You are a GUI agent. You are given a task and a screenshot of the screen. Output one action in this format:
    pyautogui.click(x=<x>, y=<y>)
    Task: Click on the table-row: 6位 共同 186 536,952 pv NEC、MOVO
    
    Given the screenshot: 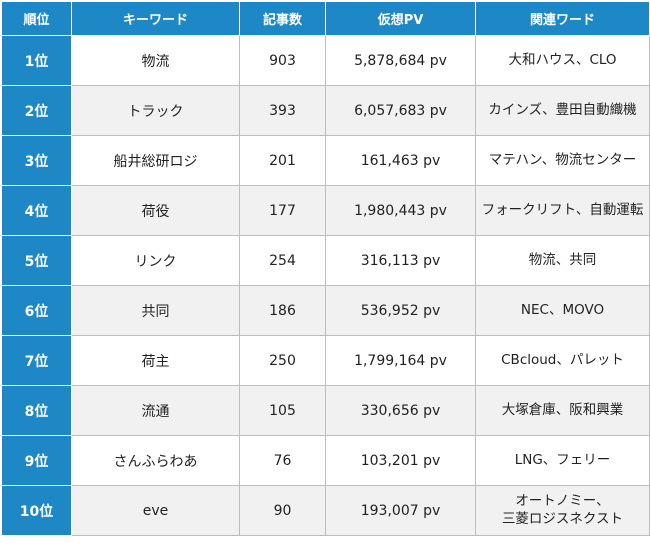 What is the action you would take?
    pyautogui.click(x=325, y=310)
    